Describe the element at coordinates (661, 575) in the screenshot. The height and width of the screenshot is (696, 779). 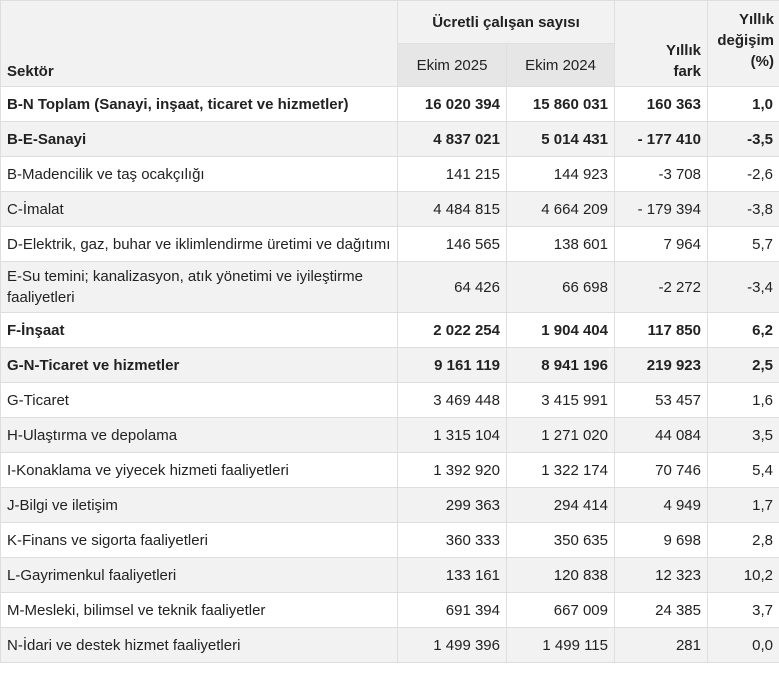
I see `value-cell: 12 323` at that location.